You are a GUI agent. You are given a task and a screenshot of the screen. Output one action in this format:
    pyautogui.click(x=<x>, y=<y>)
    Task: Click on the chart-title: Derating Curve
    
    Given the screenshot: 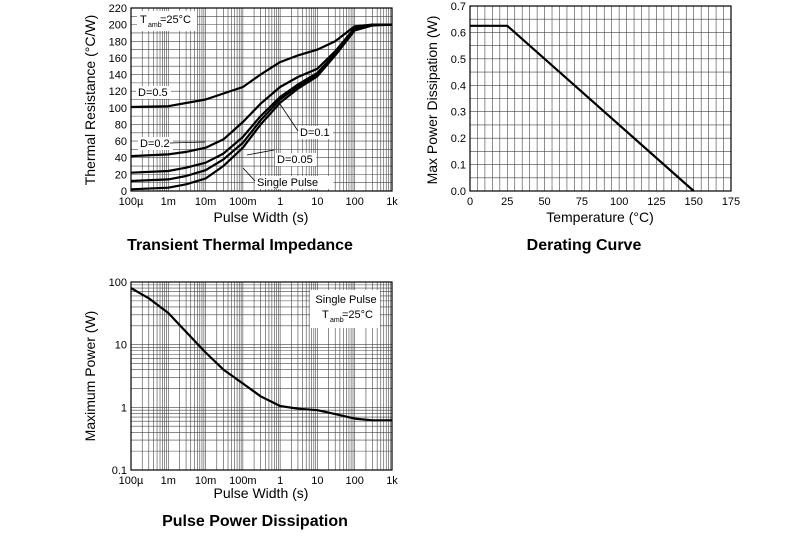 What is the action you would take?
    pyautogui.click(x=584, y=245)
    